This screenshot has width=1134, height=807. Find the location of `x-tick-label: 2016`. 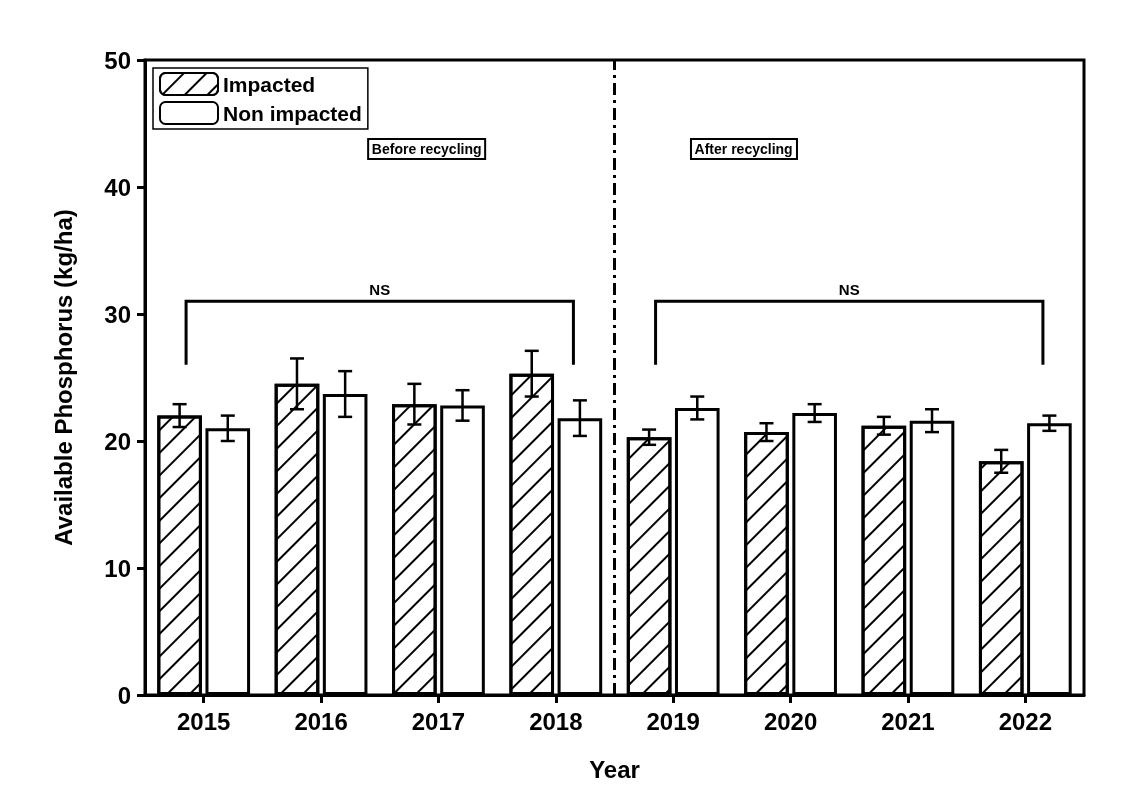

x-tick-label: 2016 is located at coordinates (321, 721).